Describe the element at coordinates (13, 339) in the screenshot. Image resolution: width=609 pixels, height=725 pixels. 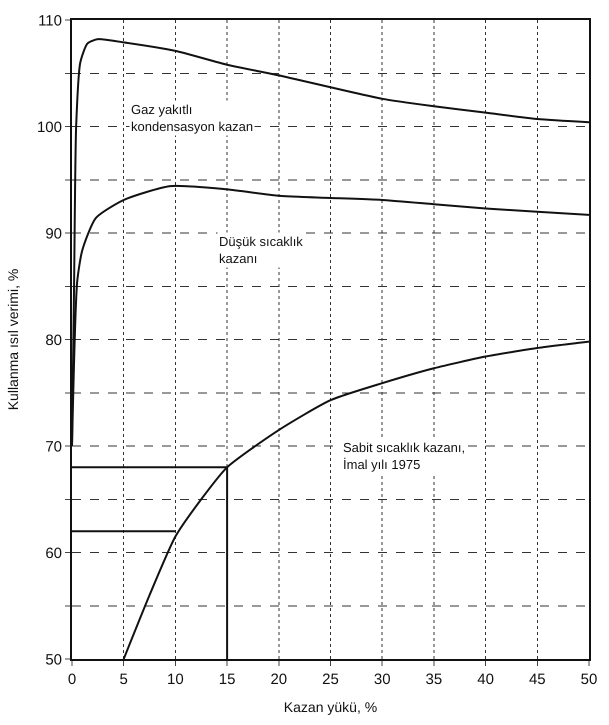
I see `y-axis-title: Kullanma ısıl verimi, %` at that location.